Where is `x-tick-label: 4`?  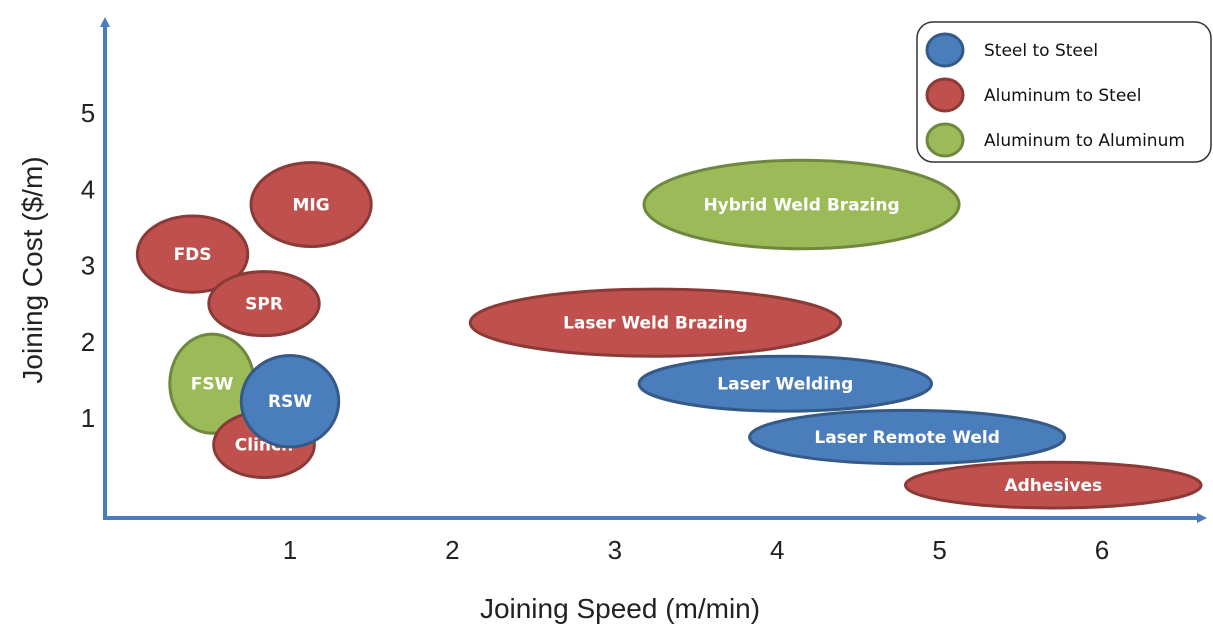 x-tick-label: 4 is located at coordinates (777, 550).